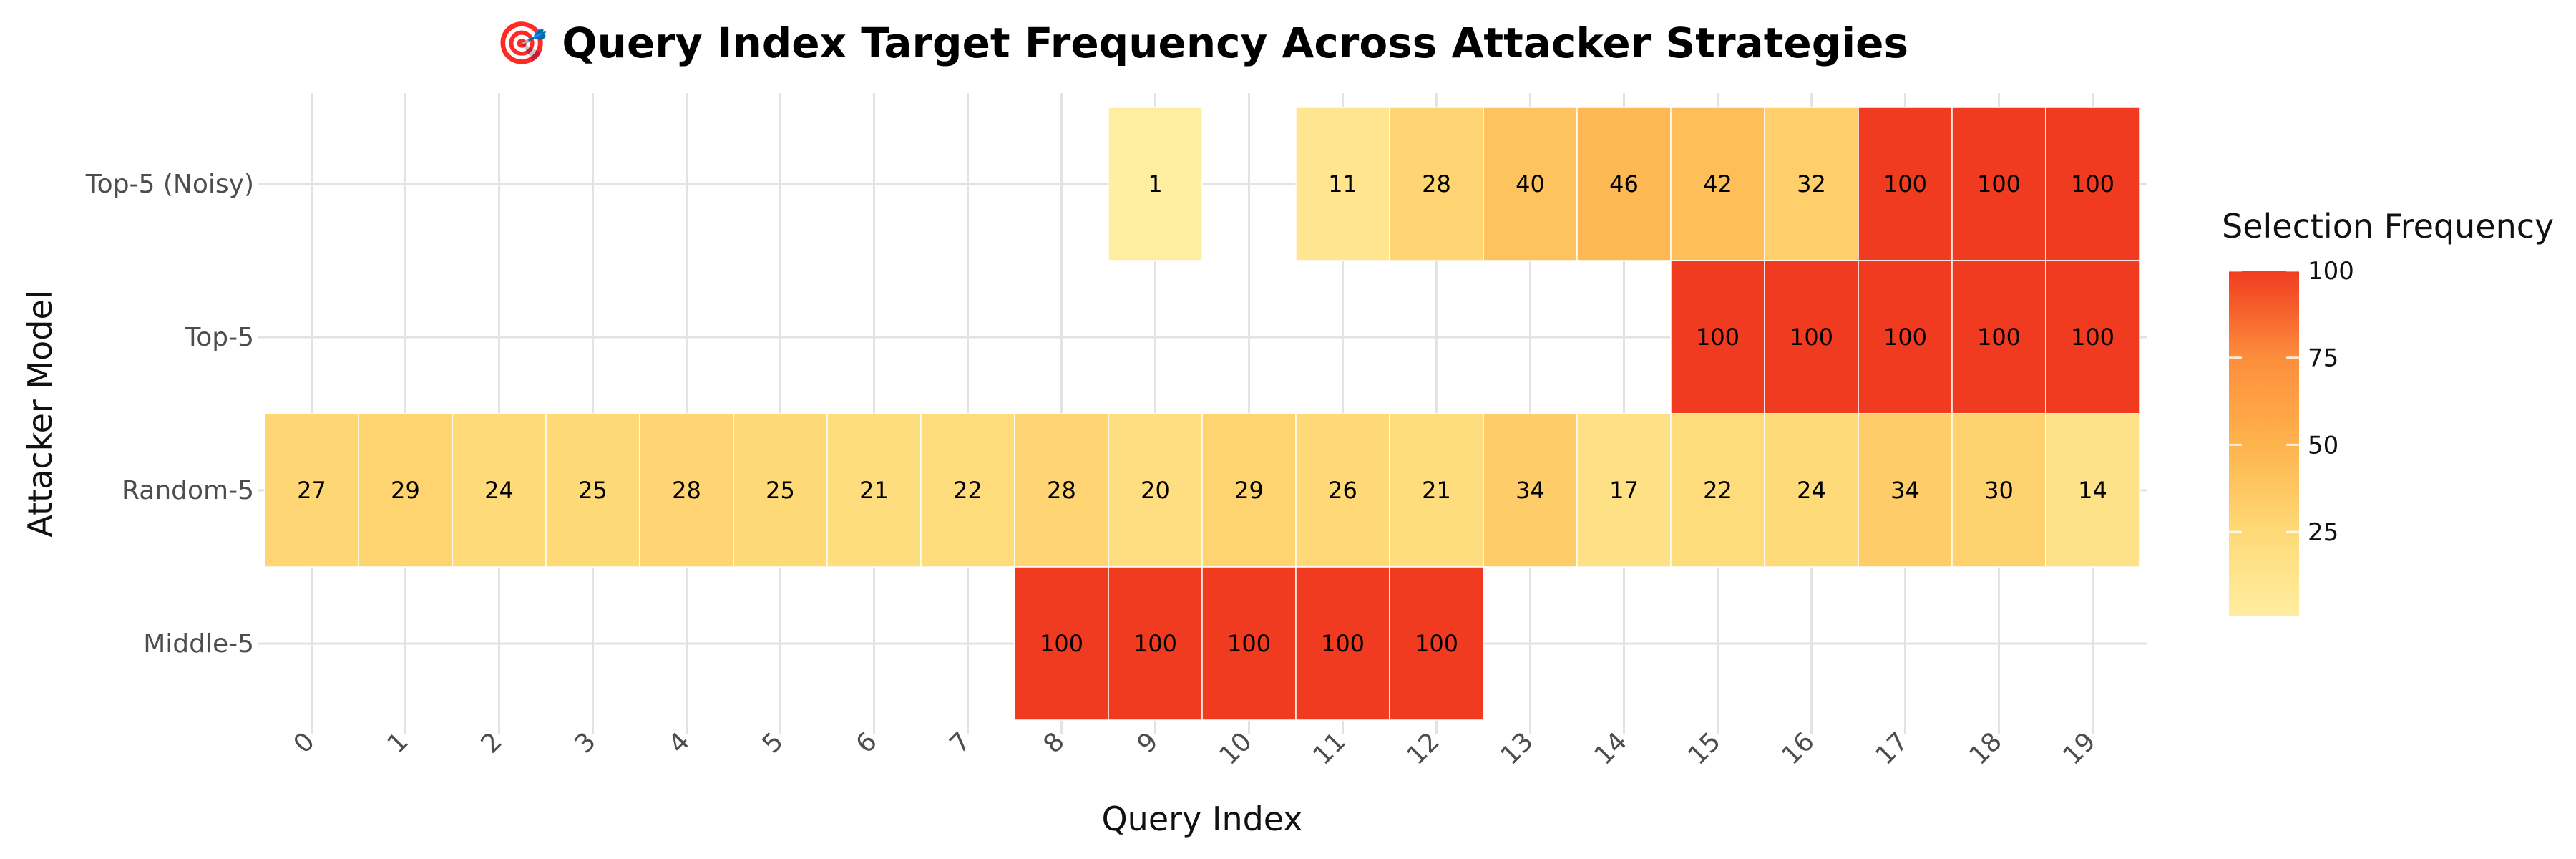  I want to click on cell-value-label: 1, so click(1155, 184).